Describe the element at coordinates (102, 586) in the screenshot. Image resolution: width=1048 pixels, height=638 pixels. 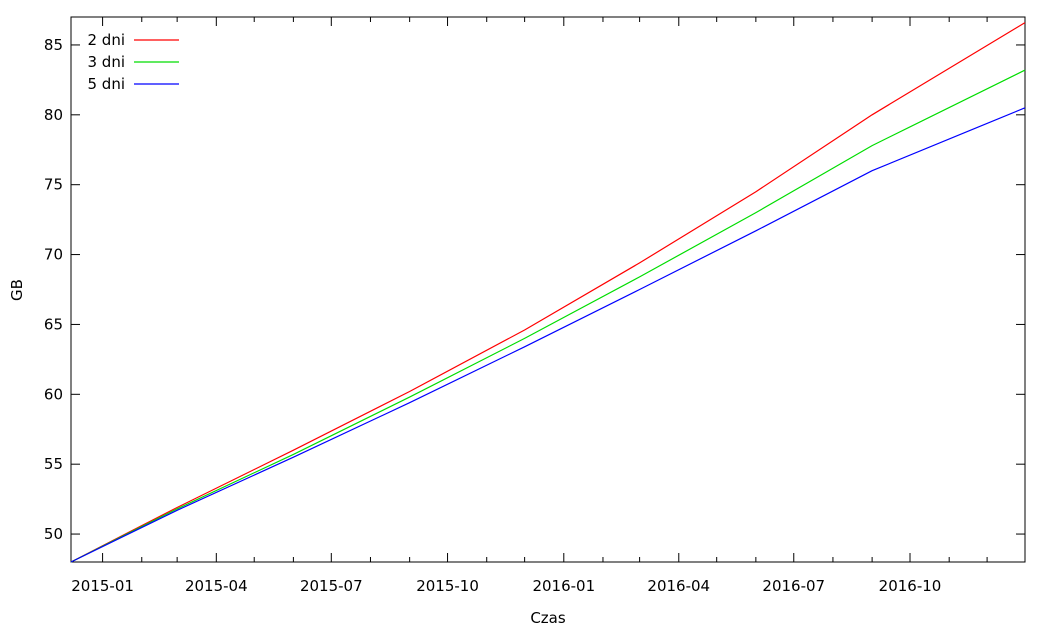
I see `x-tick-label: 2015-01` at that location.